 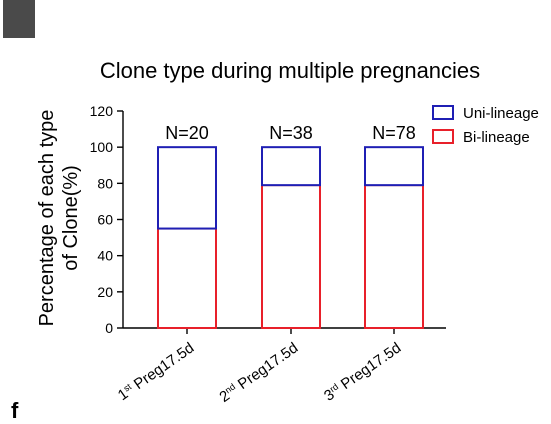 What do you see at coordinates (19, 19) in the screenshot?
I see `corner-block` at bounding box center [19, 19].